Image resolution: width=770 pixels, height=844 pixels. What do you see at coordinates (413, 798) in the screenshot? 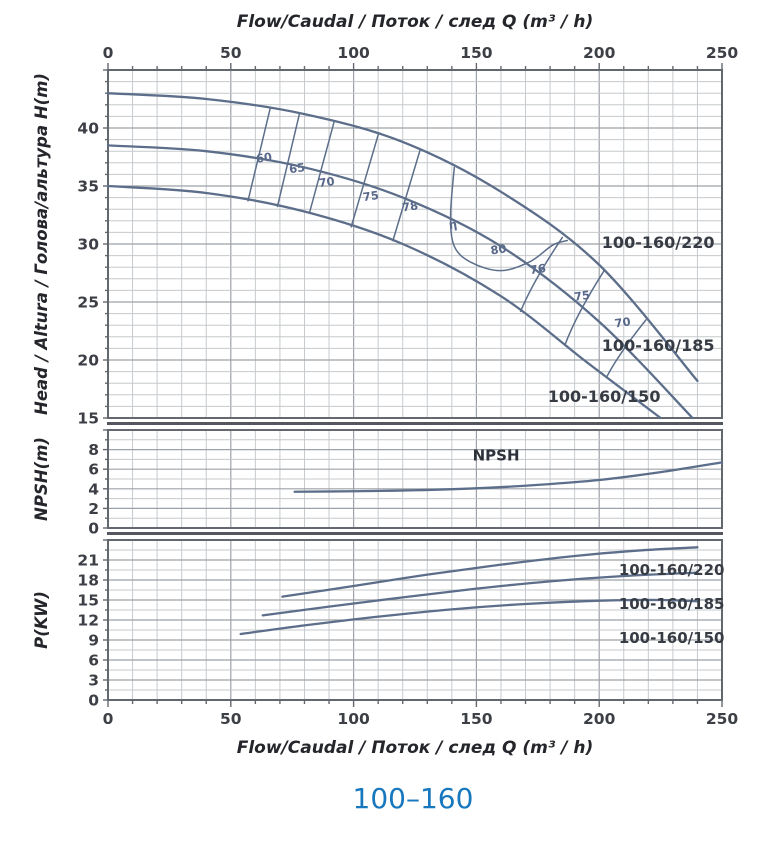
I see `pump-model-footer: 100–160` at bounding box center [413, 798].